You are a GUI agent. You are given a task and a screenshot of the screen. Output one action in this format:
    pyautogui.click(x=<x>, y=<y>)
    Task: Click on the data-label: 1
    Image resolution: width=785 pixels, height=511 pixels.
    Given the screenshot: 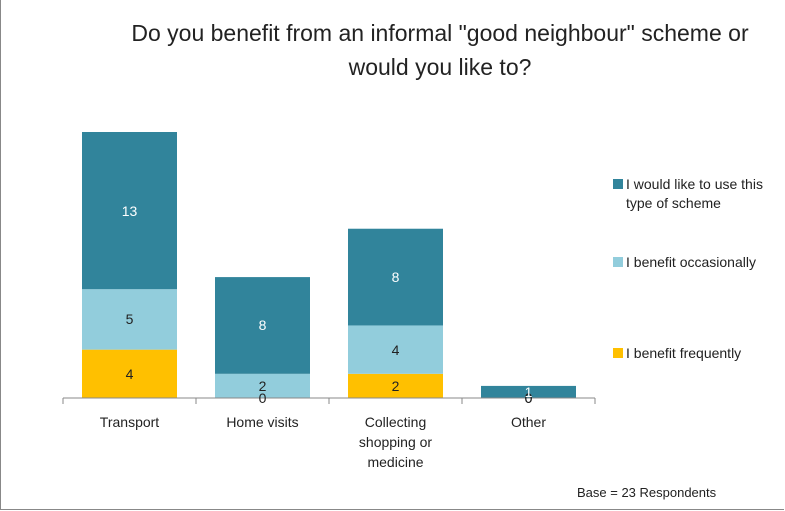 What is the action you would take?
    pyautogui.click(x=528, y=391)
    